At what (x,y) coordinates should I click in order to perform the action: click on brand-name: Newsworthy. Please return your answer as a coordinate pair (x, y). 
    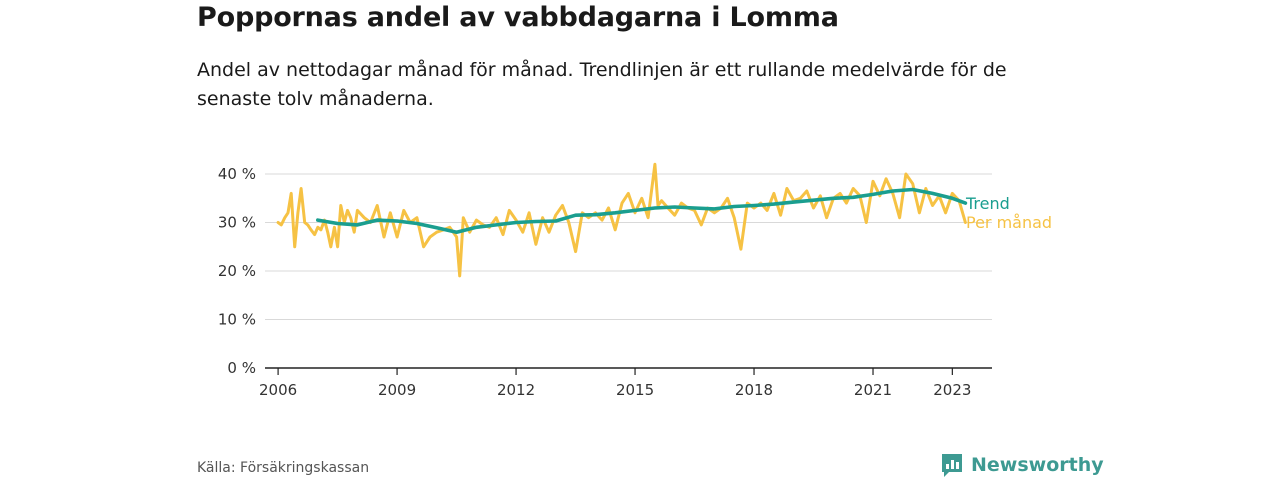
    Looking at the image, I should click on (1037, 465).